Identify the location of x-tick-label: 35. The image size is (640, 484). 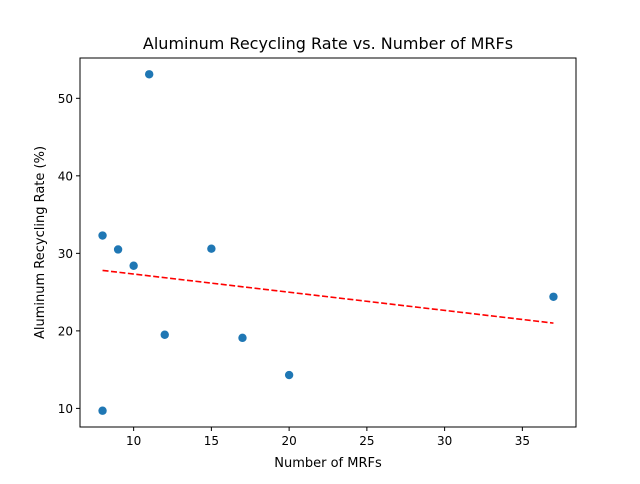
(522, 441).